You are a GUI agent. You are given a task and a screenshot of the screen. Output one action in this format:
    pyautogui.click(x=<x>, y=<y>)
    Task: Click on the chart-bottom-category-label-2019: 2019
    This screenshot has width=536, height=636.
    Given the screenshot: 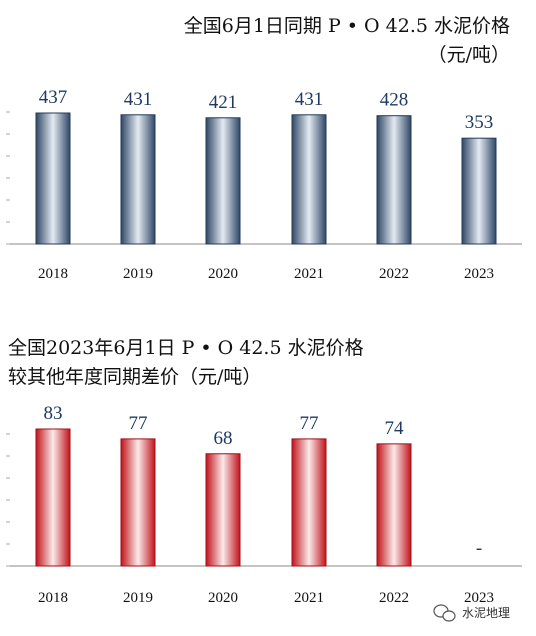 What is the action you would take?
    pyautogui.click(x=138, y=598)
    